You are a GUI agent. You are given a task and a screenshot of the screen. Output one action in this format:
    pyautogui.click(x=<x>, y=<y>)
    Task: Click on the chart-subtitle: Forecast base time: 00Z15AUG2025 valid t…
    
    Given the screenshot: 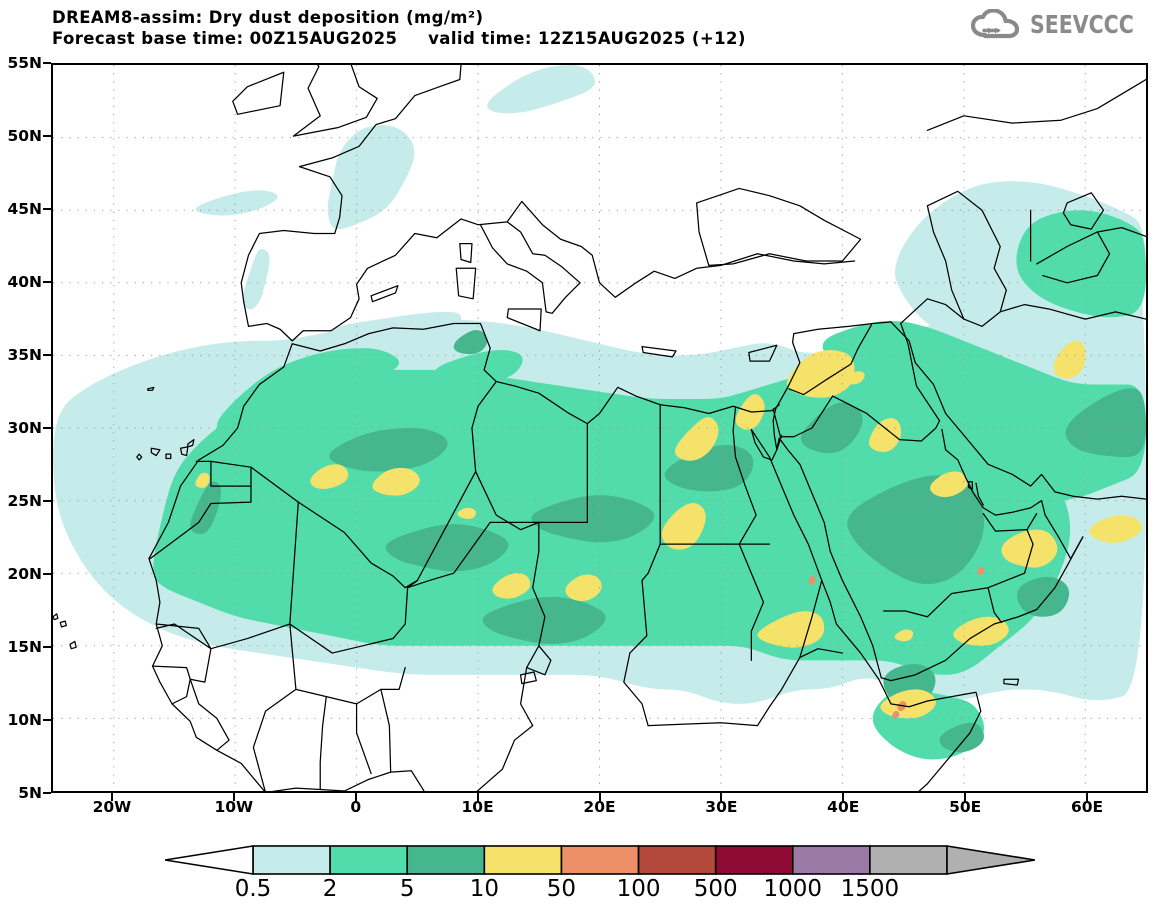 What is the action you would take?
    pyautogui.click(x=399, y=38)
    